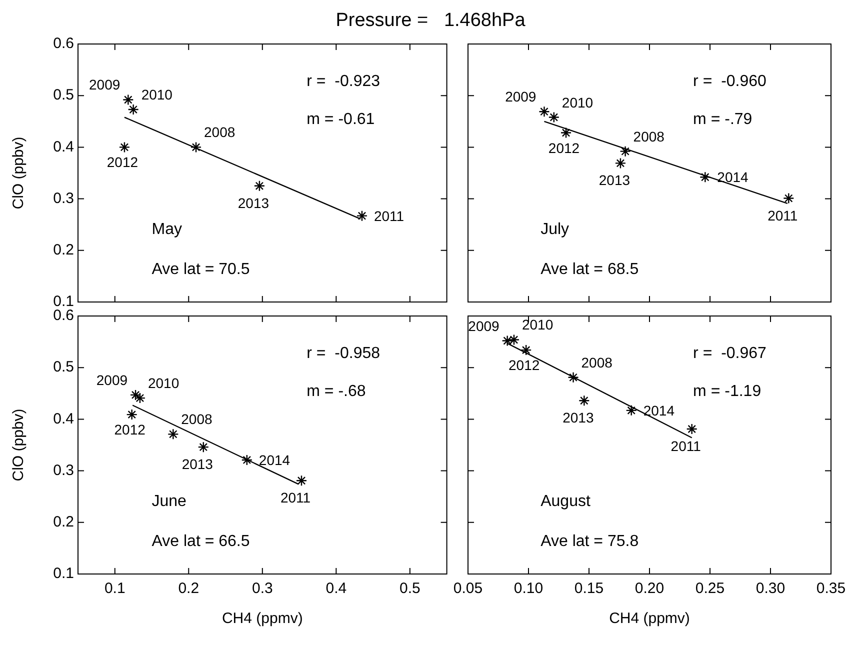 This screenshot has width=861, height=654. I want to click on annotation: Ave lat = 68.5, so click(589, 269).